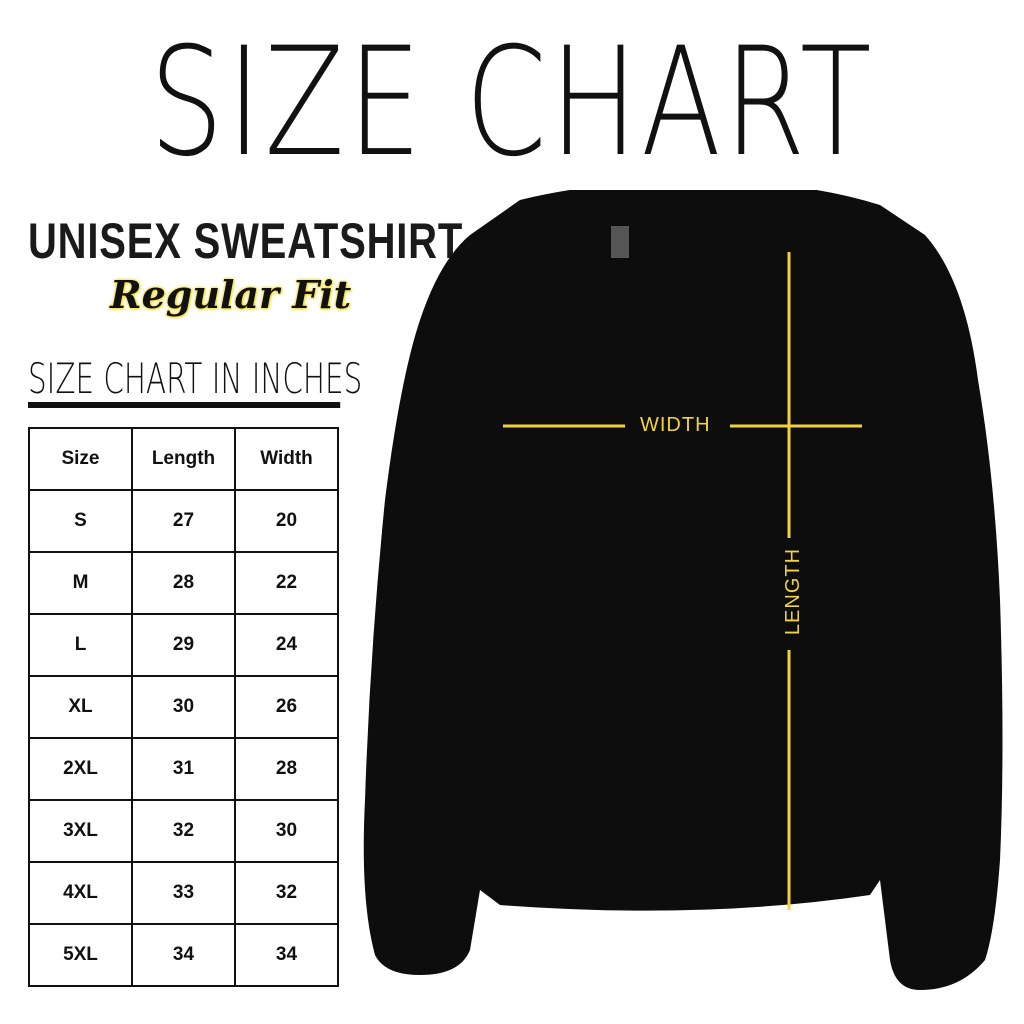 The width and height of the screenshot is (1024, 1024). What do you see at coordinates (246, 241) in the screenshot?
I see `product-name: UNISEX SWEATSHIRT` at bounding box center [246, 241].